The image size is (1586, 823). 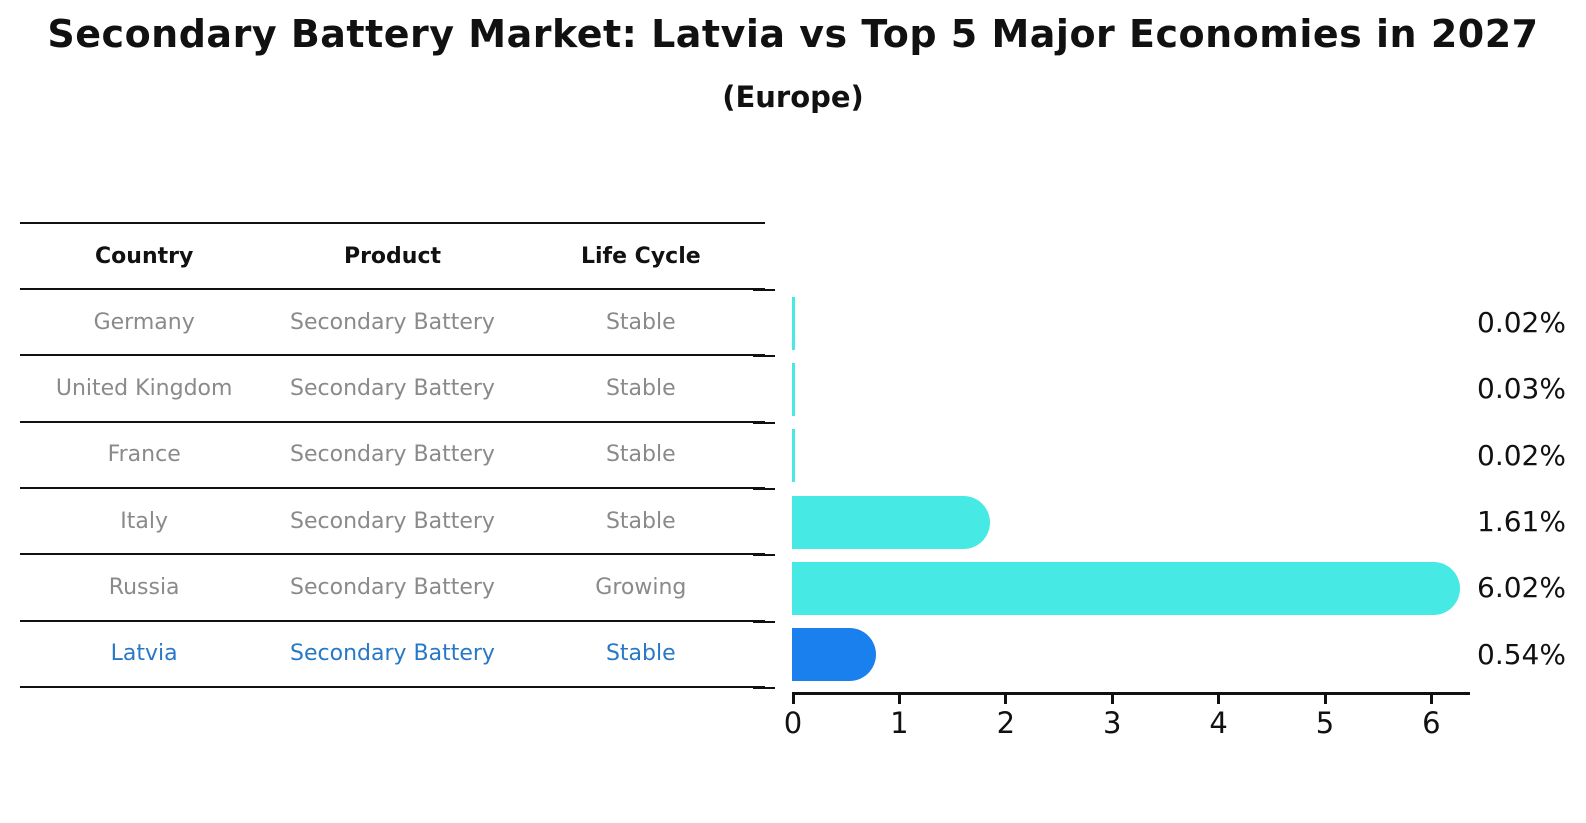 I want to click on cell-country: Germany, so click(x=144, y=322).